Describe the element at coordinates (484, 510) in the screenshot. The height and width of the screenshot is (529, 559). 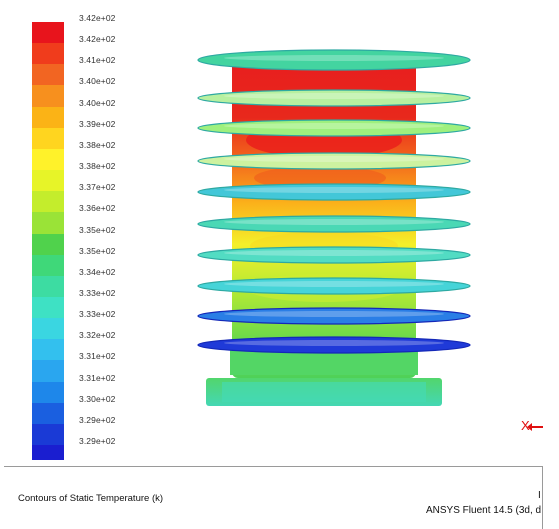
I see `product-version: ANSYS Fluent 14.5 (3d, d` at that location.